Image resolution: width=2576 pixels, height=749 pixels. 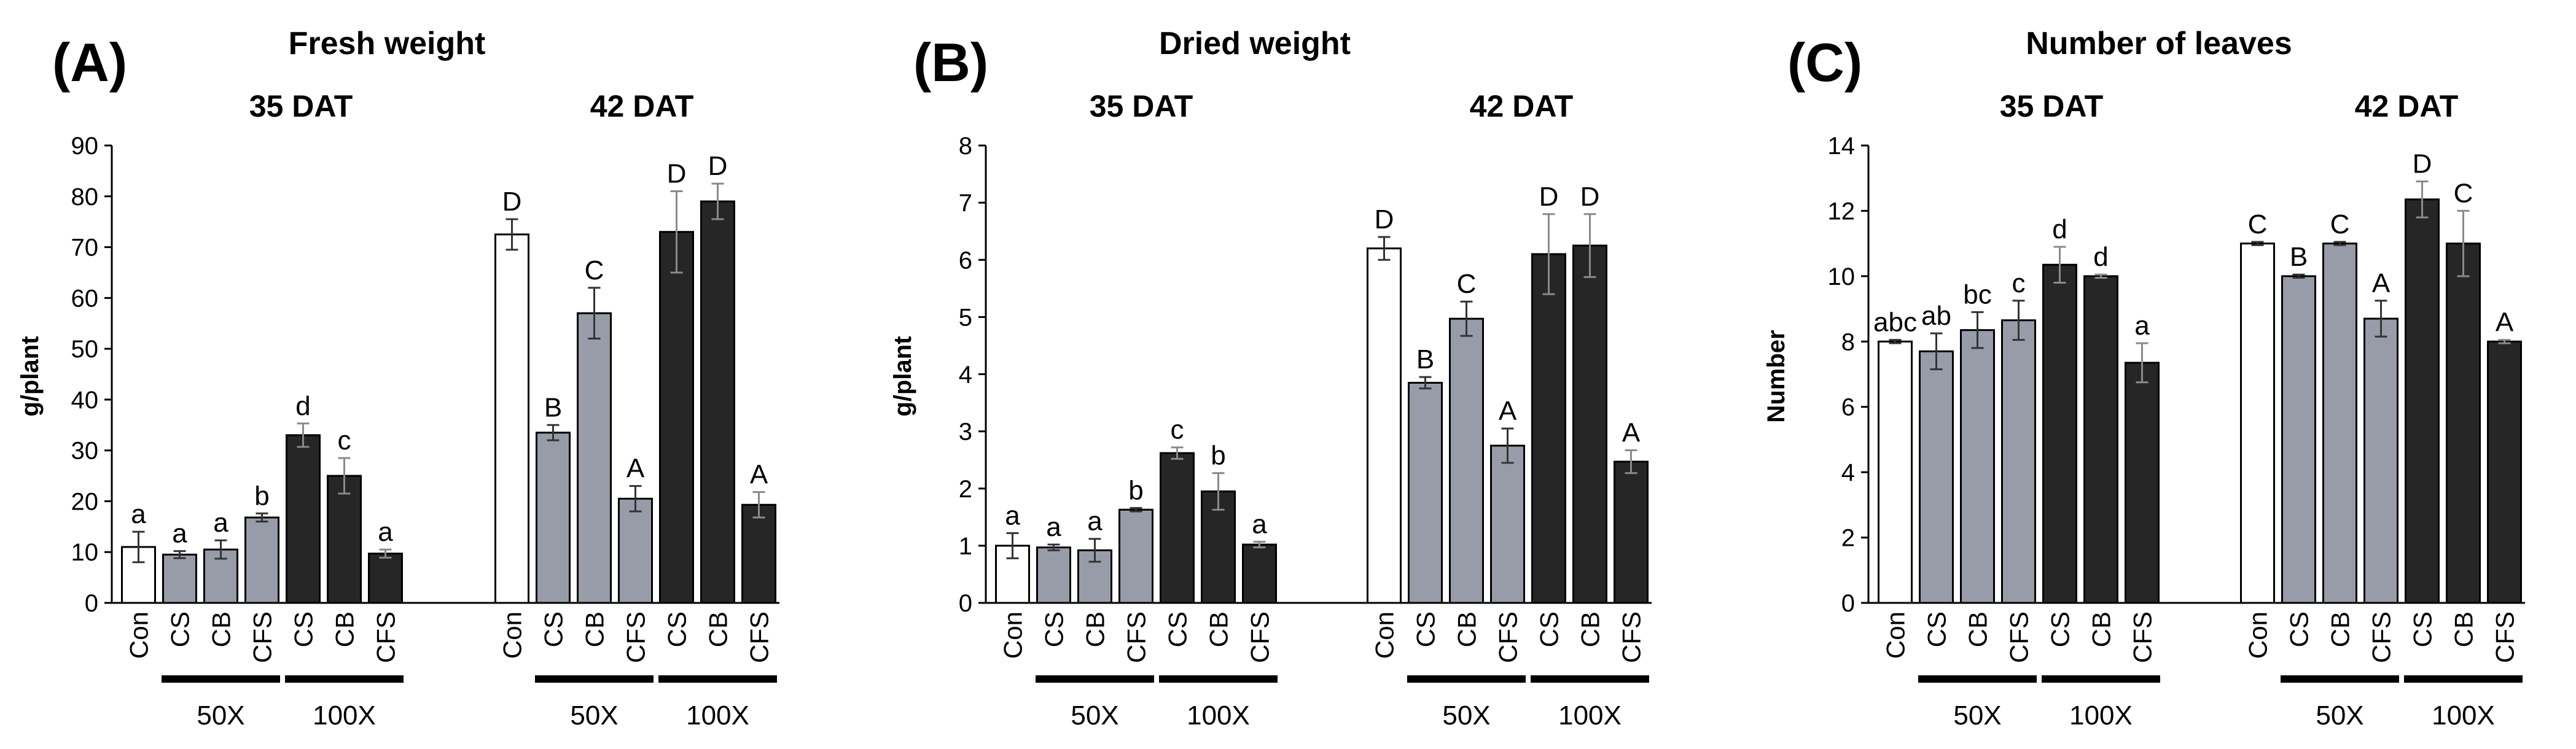 I want to click on panel-a-group-1-label: 35 DAT, so click(x=301, y=106).